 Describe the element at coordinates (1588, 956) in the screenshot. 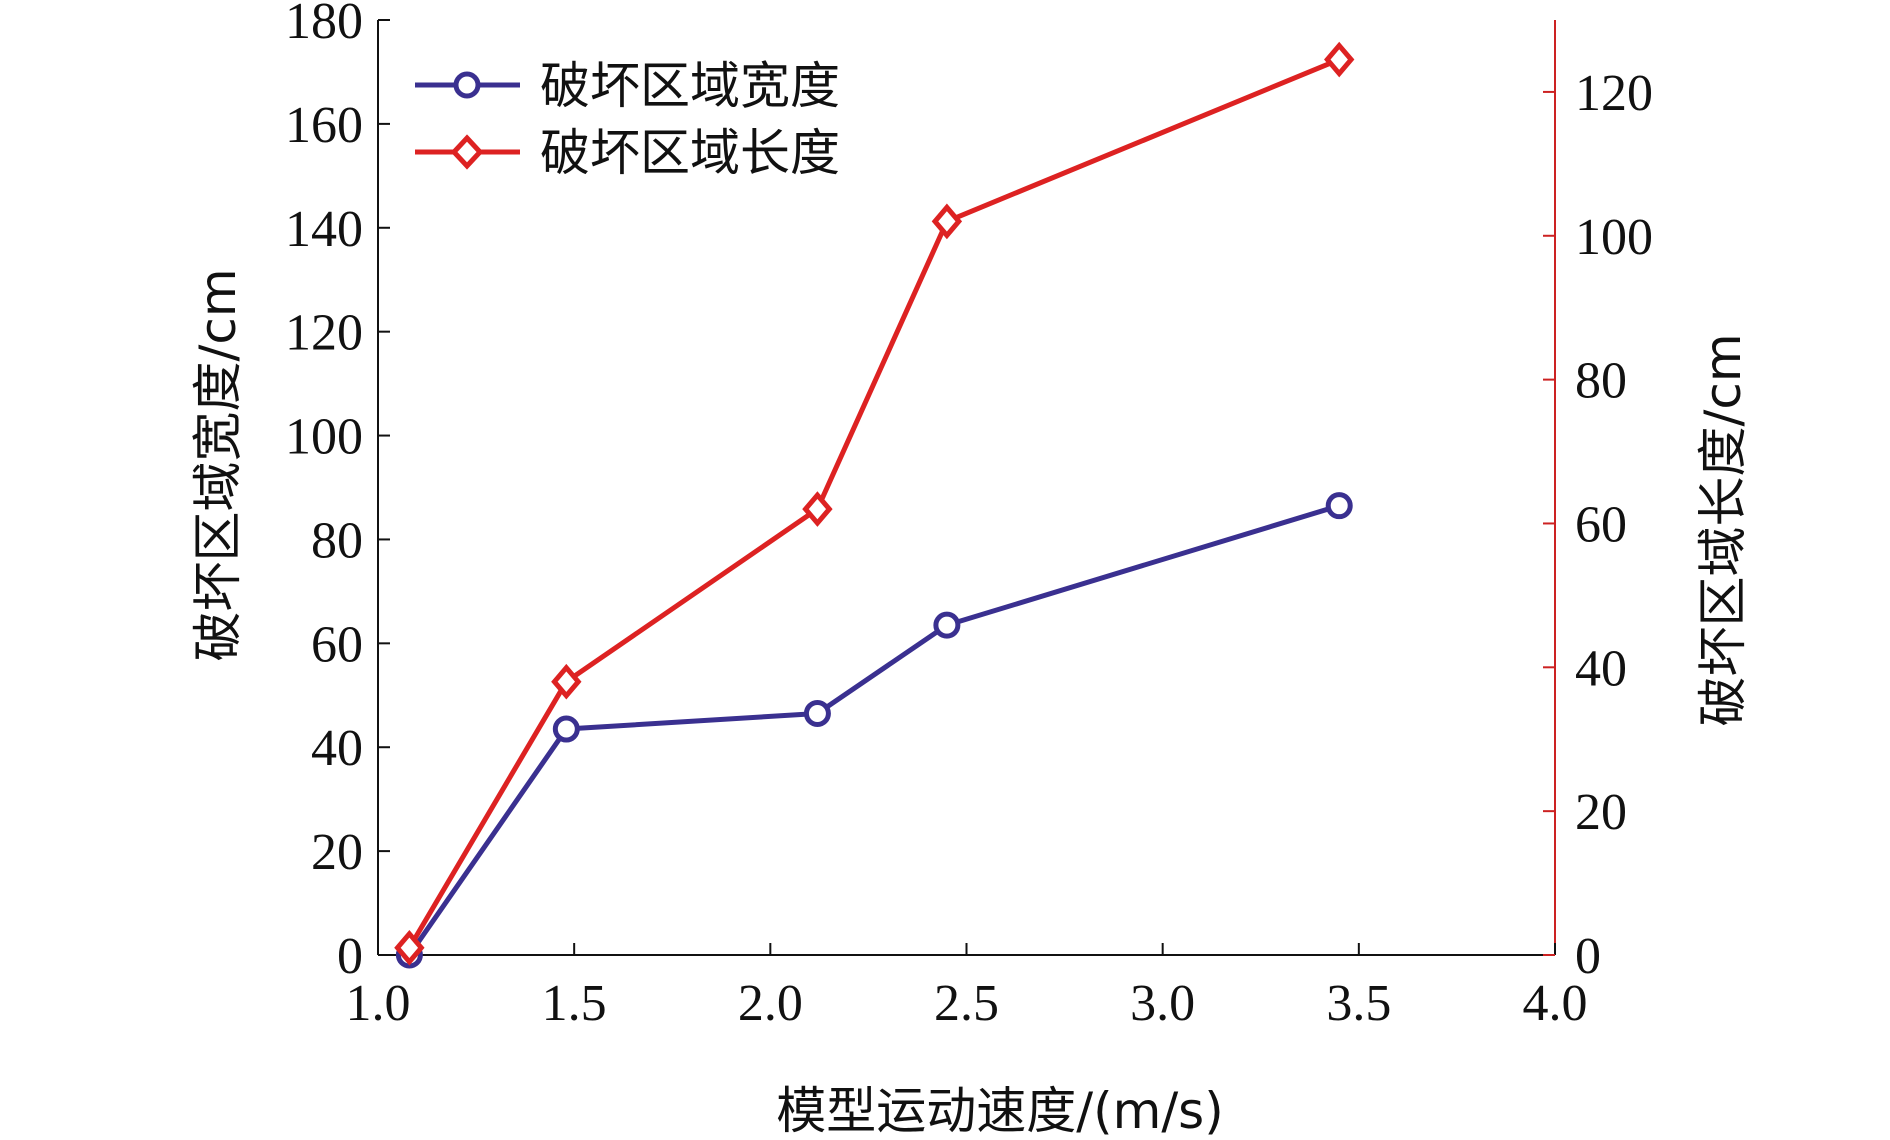

I see `y-right-tick-label: 0` at that location.